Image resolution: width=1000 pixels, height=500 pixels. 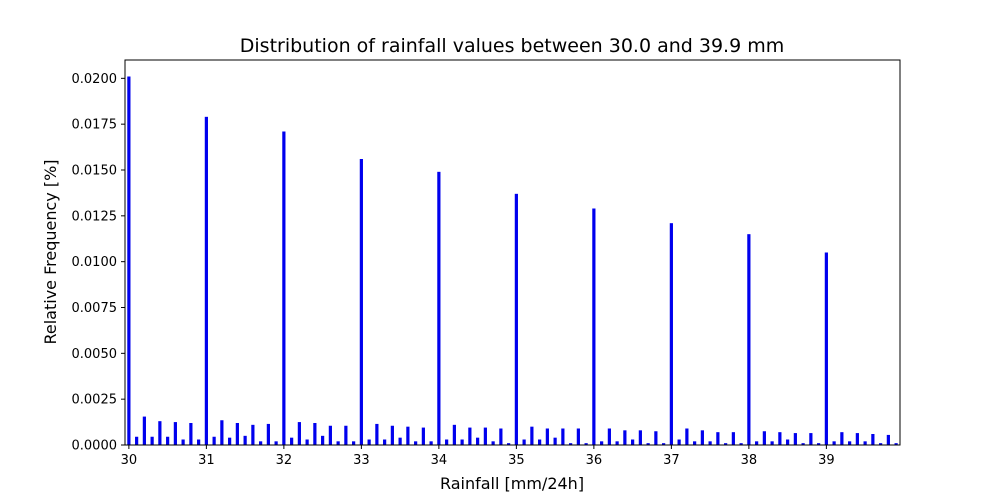 I want to click on y-tick-label: 0.0050, so click(x=95, y=354).